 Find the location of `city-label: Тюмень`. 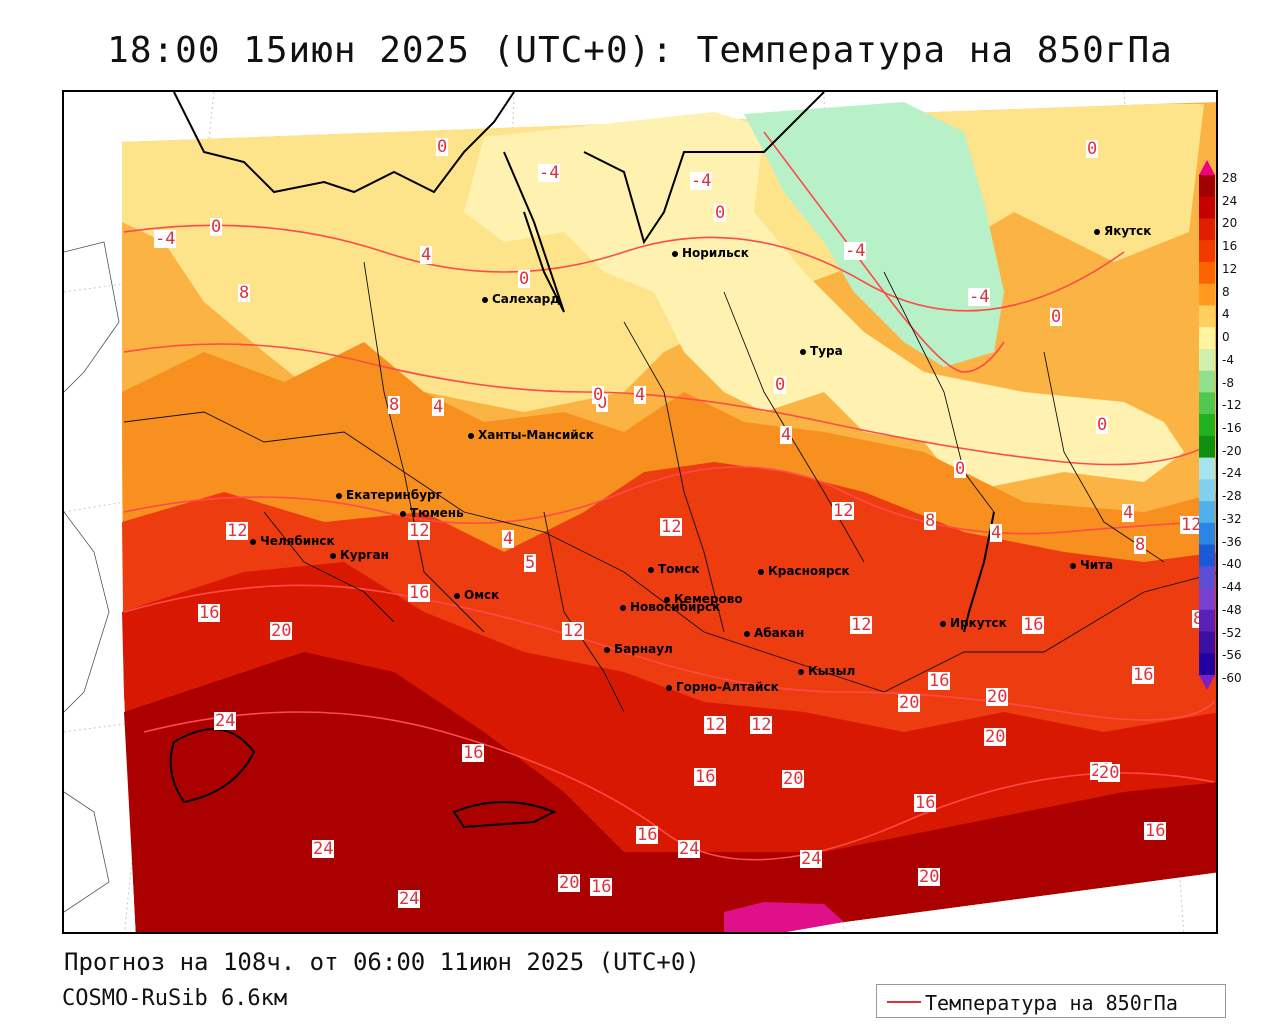

city-label: Тюмень is located at coordinates (437, 513).